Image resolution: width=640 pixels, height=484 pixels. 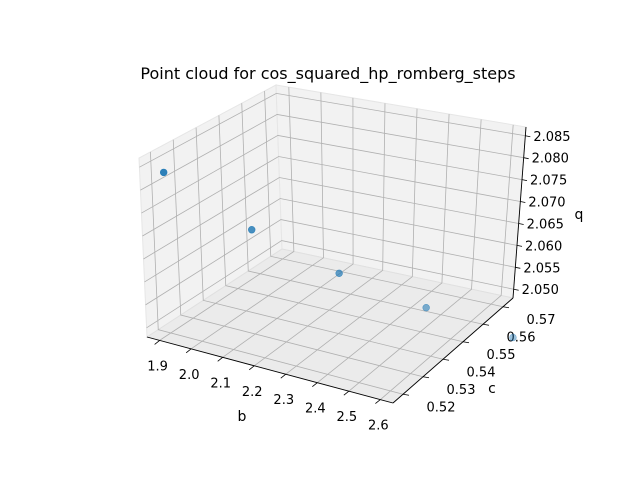 What do you see at coordinates (548, 181) in the screenshot?
I see `z-tick-label: 2.075` at bounding box center [548, 181].